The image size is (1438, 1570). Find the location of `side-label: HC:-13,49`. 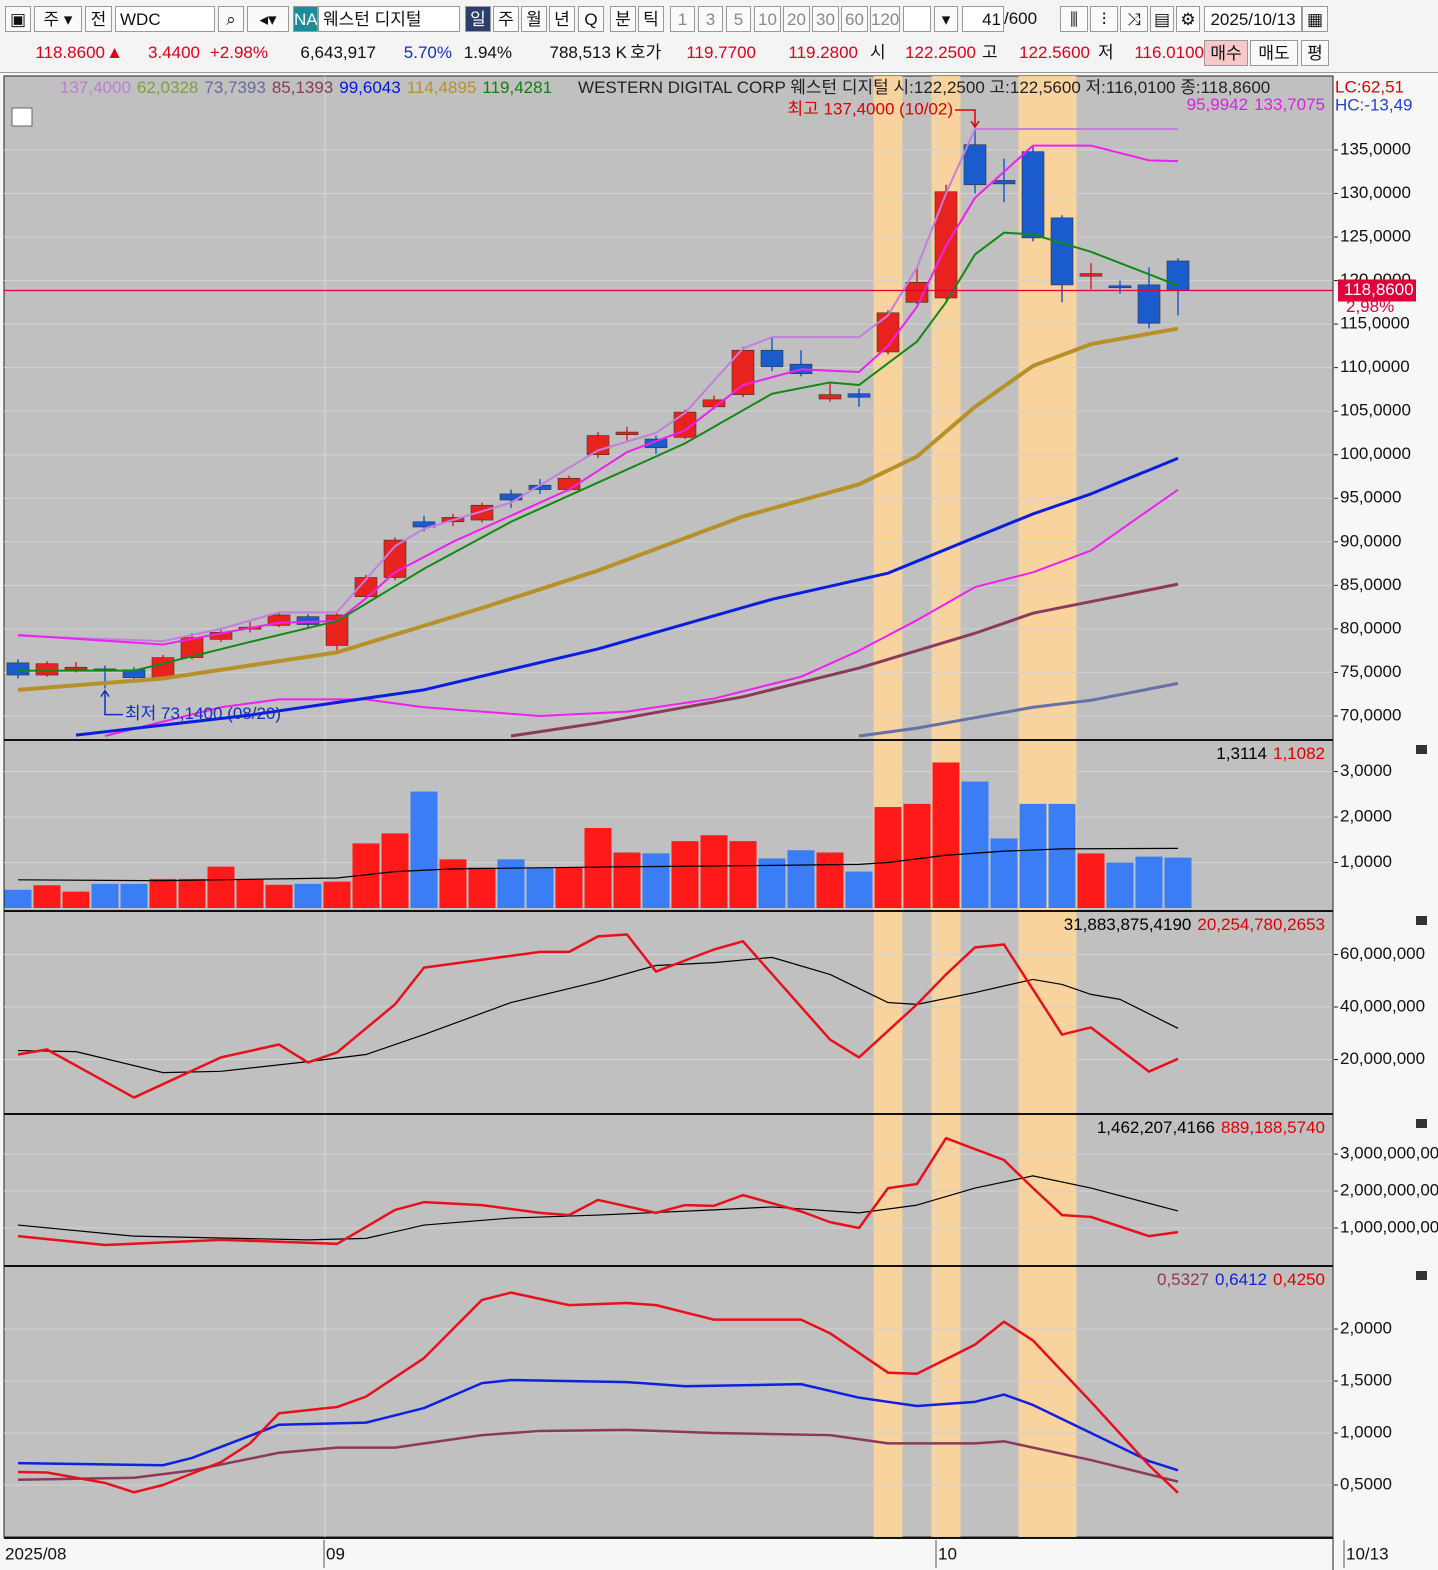

side-label: HC:-13,49 is located at coordinates (1373, 104).